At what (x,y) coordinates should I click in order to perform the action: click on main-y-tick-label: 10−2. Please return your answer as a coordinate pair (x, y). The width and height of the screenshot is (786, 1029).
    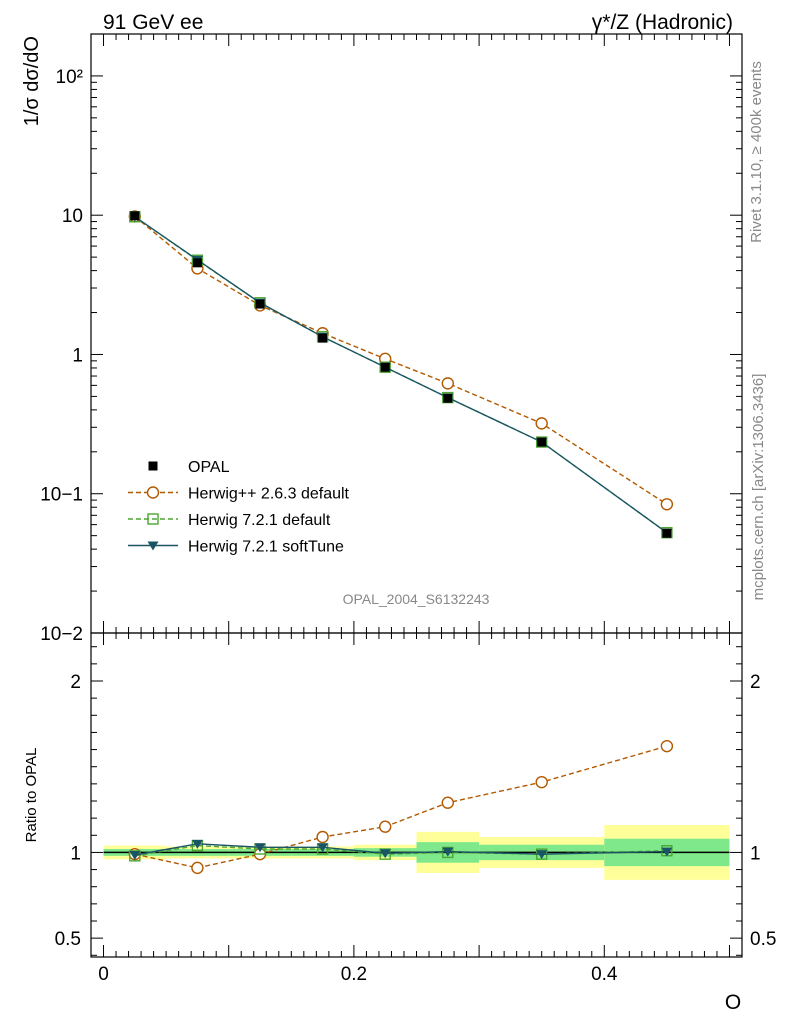
    Looking at the image, I should click on (61, 634).